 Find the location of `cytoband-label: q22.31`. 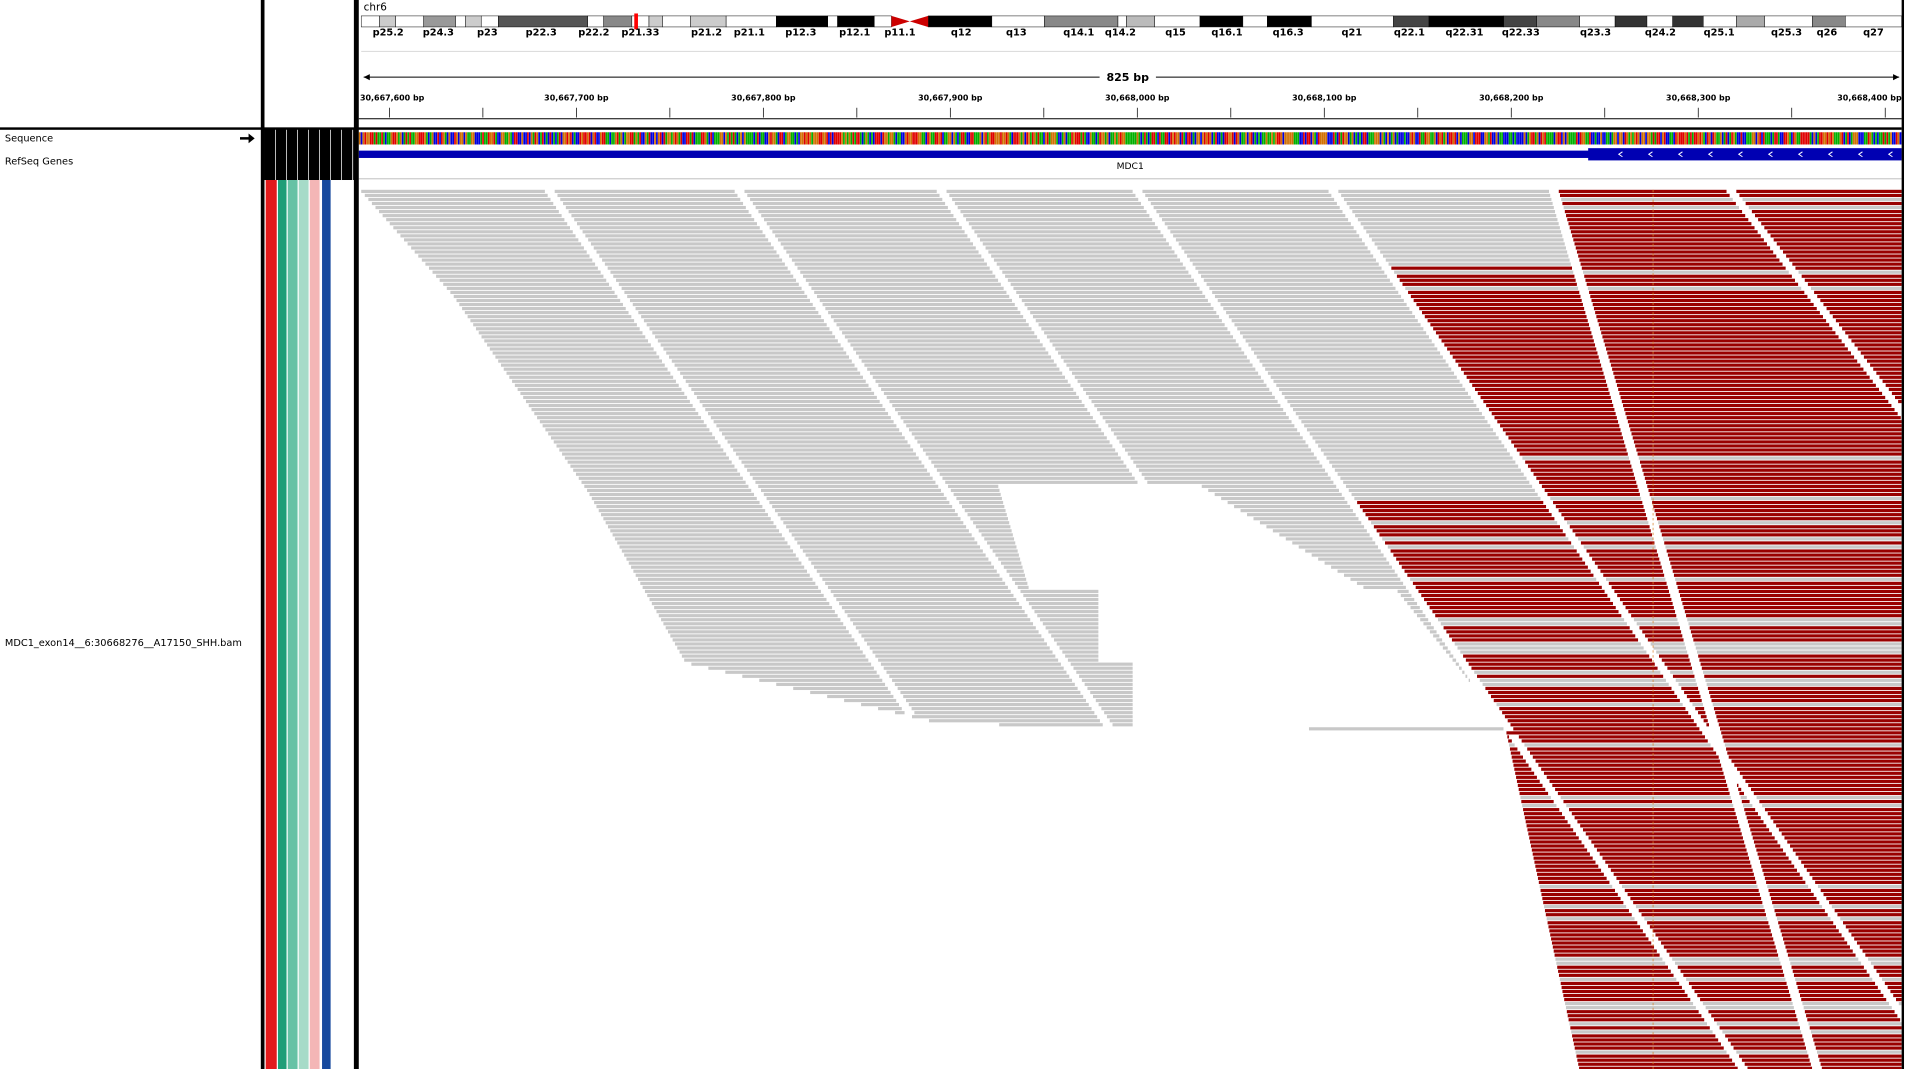

cytoband-label: q22.31 is located at coordinates (1465, 32).